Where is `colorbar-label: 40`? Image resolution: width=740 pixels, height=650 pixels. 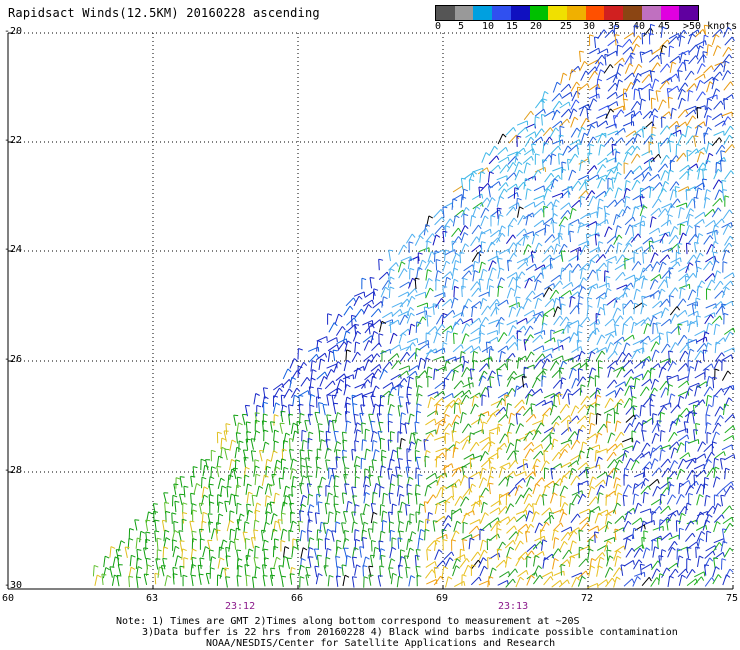 colorbar-label: 40 is located at coordinates (639, 26).